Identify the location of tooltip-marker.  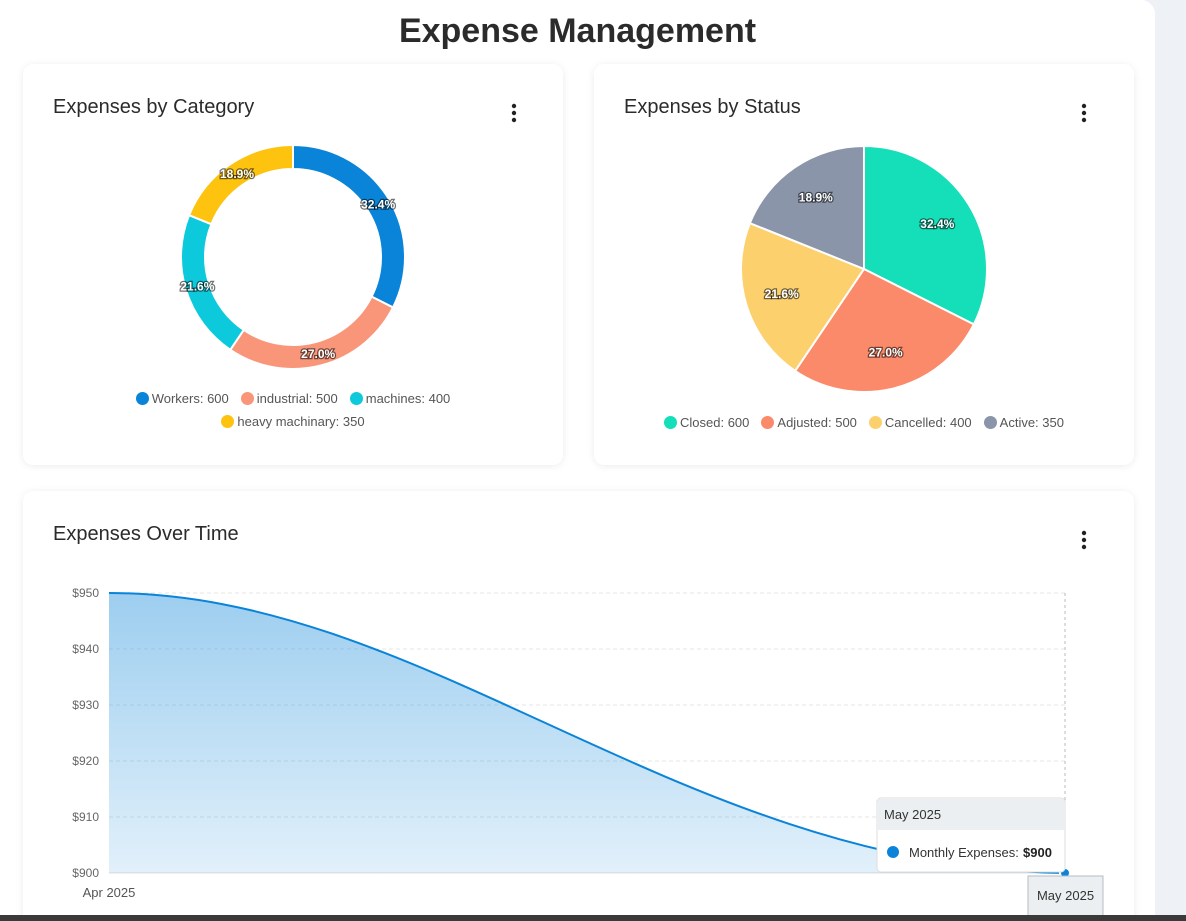
(893, 852).